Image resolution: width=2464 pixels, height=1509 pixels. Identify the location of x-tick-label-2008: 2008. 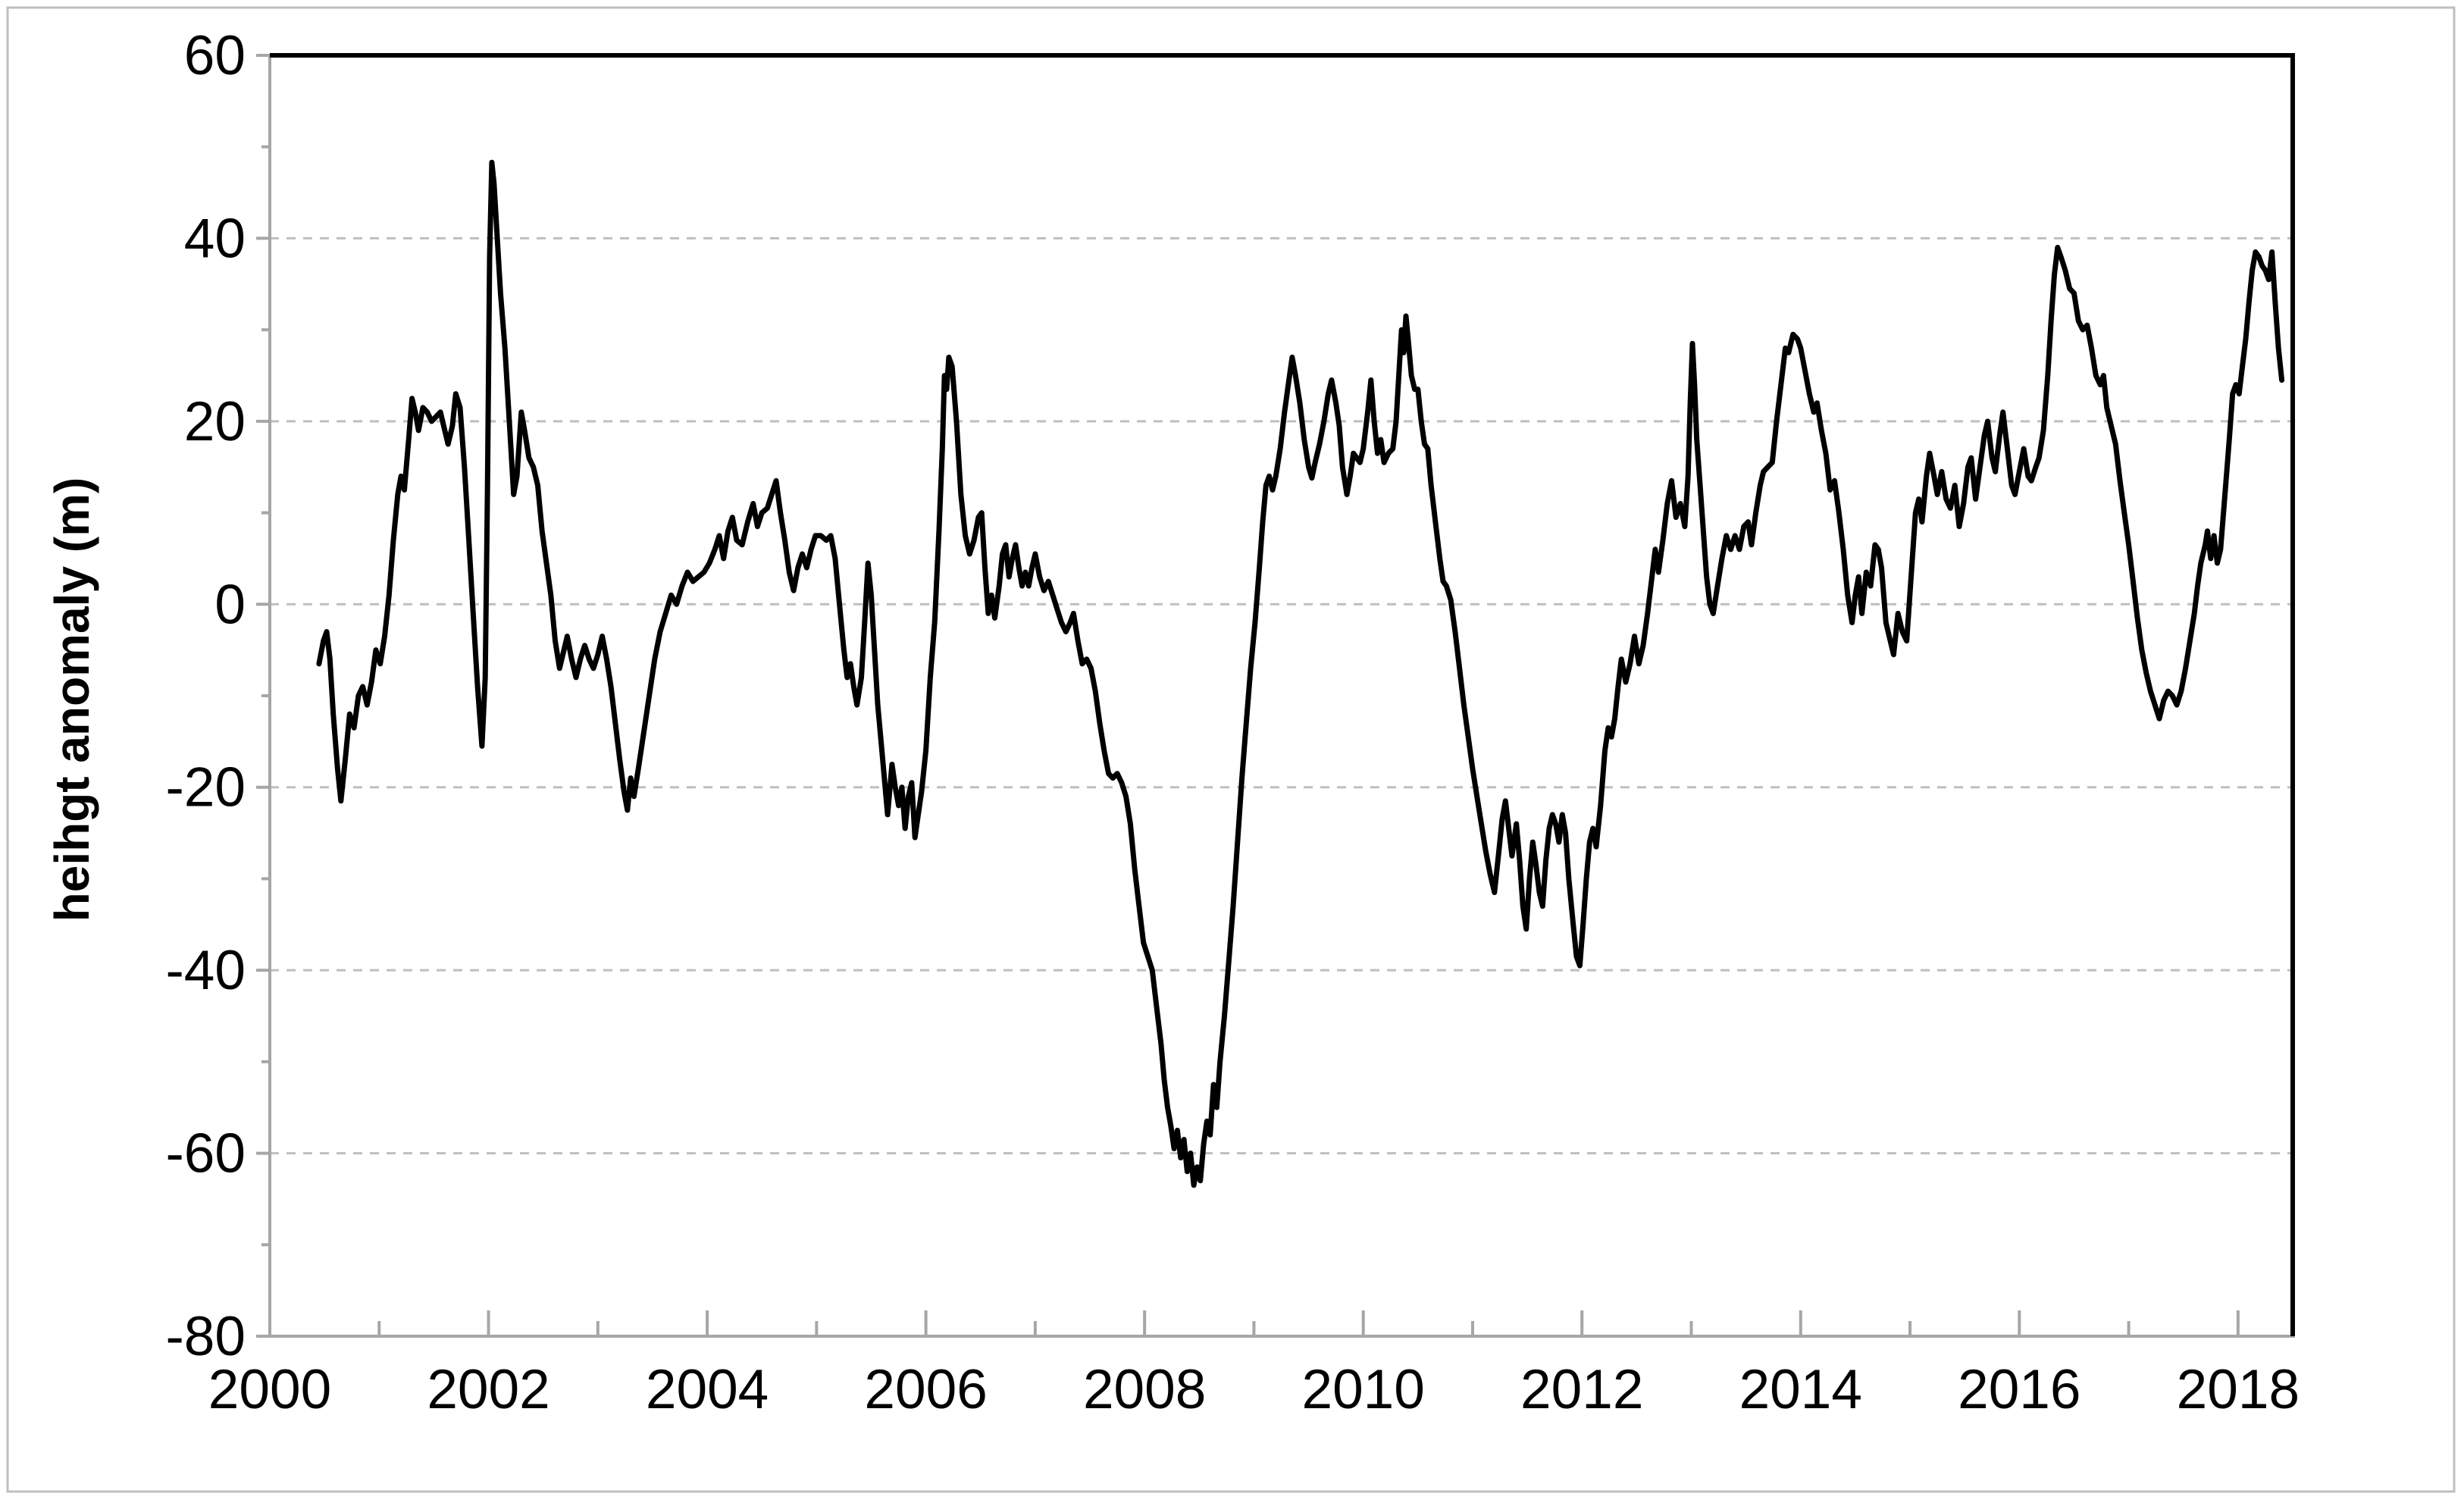
(1144, 1390).